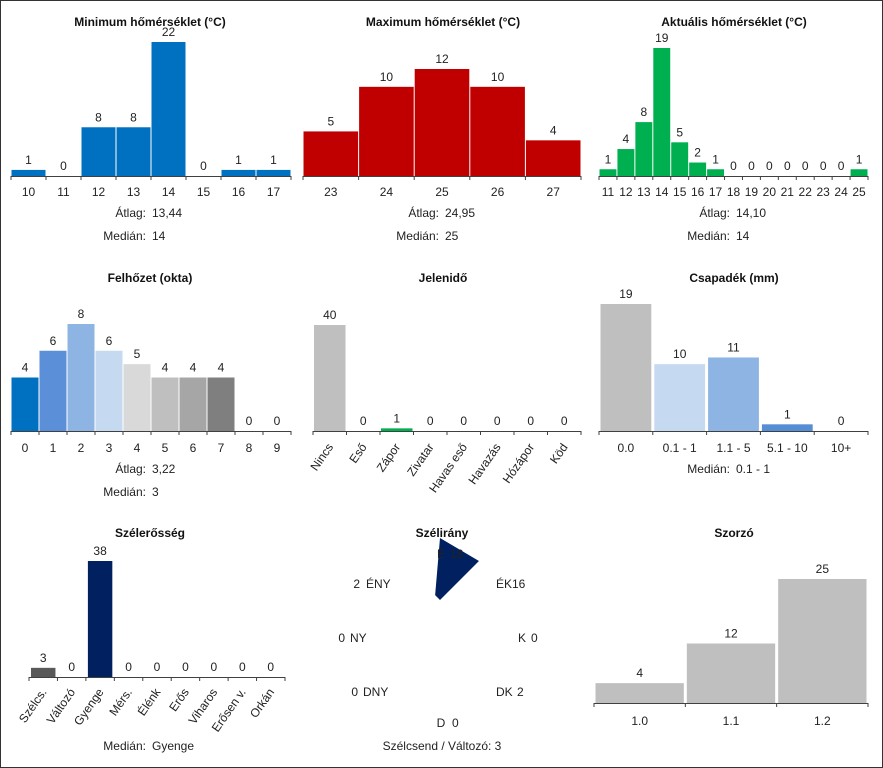  Describe the element at coordinates (98, 117) in the screenshot. I see `value-label-min-2: 8` at that location.